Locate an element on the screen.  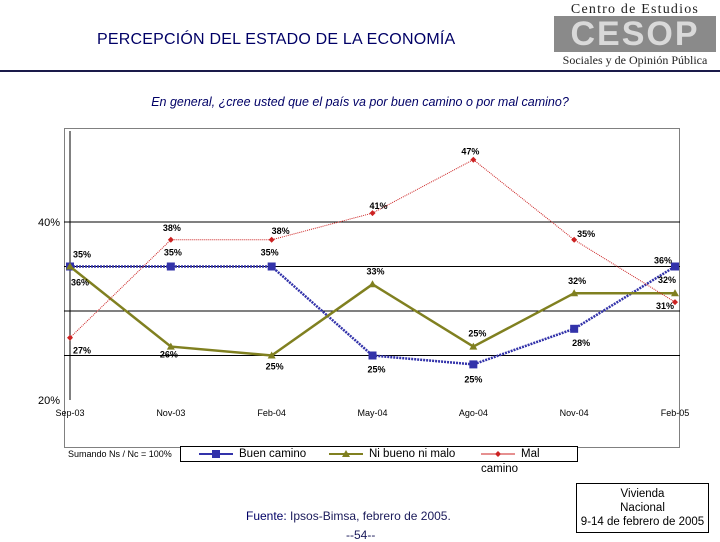
chart-legend: Buen camino Ni bueno ni malo Mal camino is located at coordinates (379, 460).